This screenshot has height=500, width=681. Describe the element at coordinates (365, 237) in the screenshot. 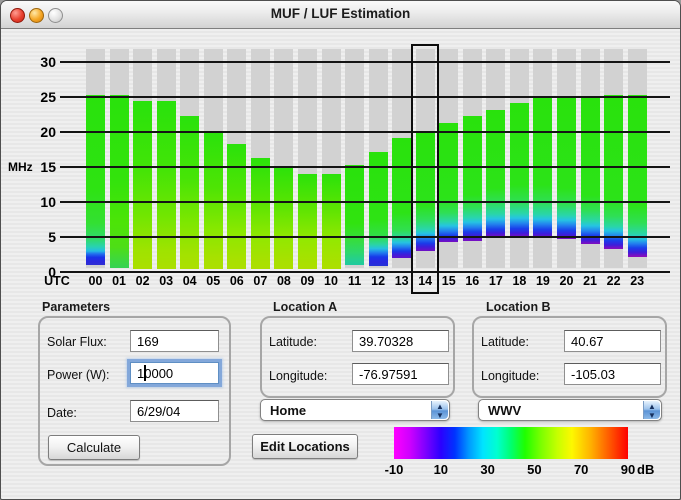

I see `gridline-5mhz` at that location.